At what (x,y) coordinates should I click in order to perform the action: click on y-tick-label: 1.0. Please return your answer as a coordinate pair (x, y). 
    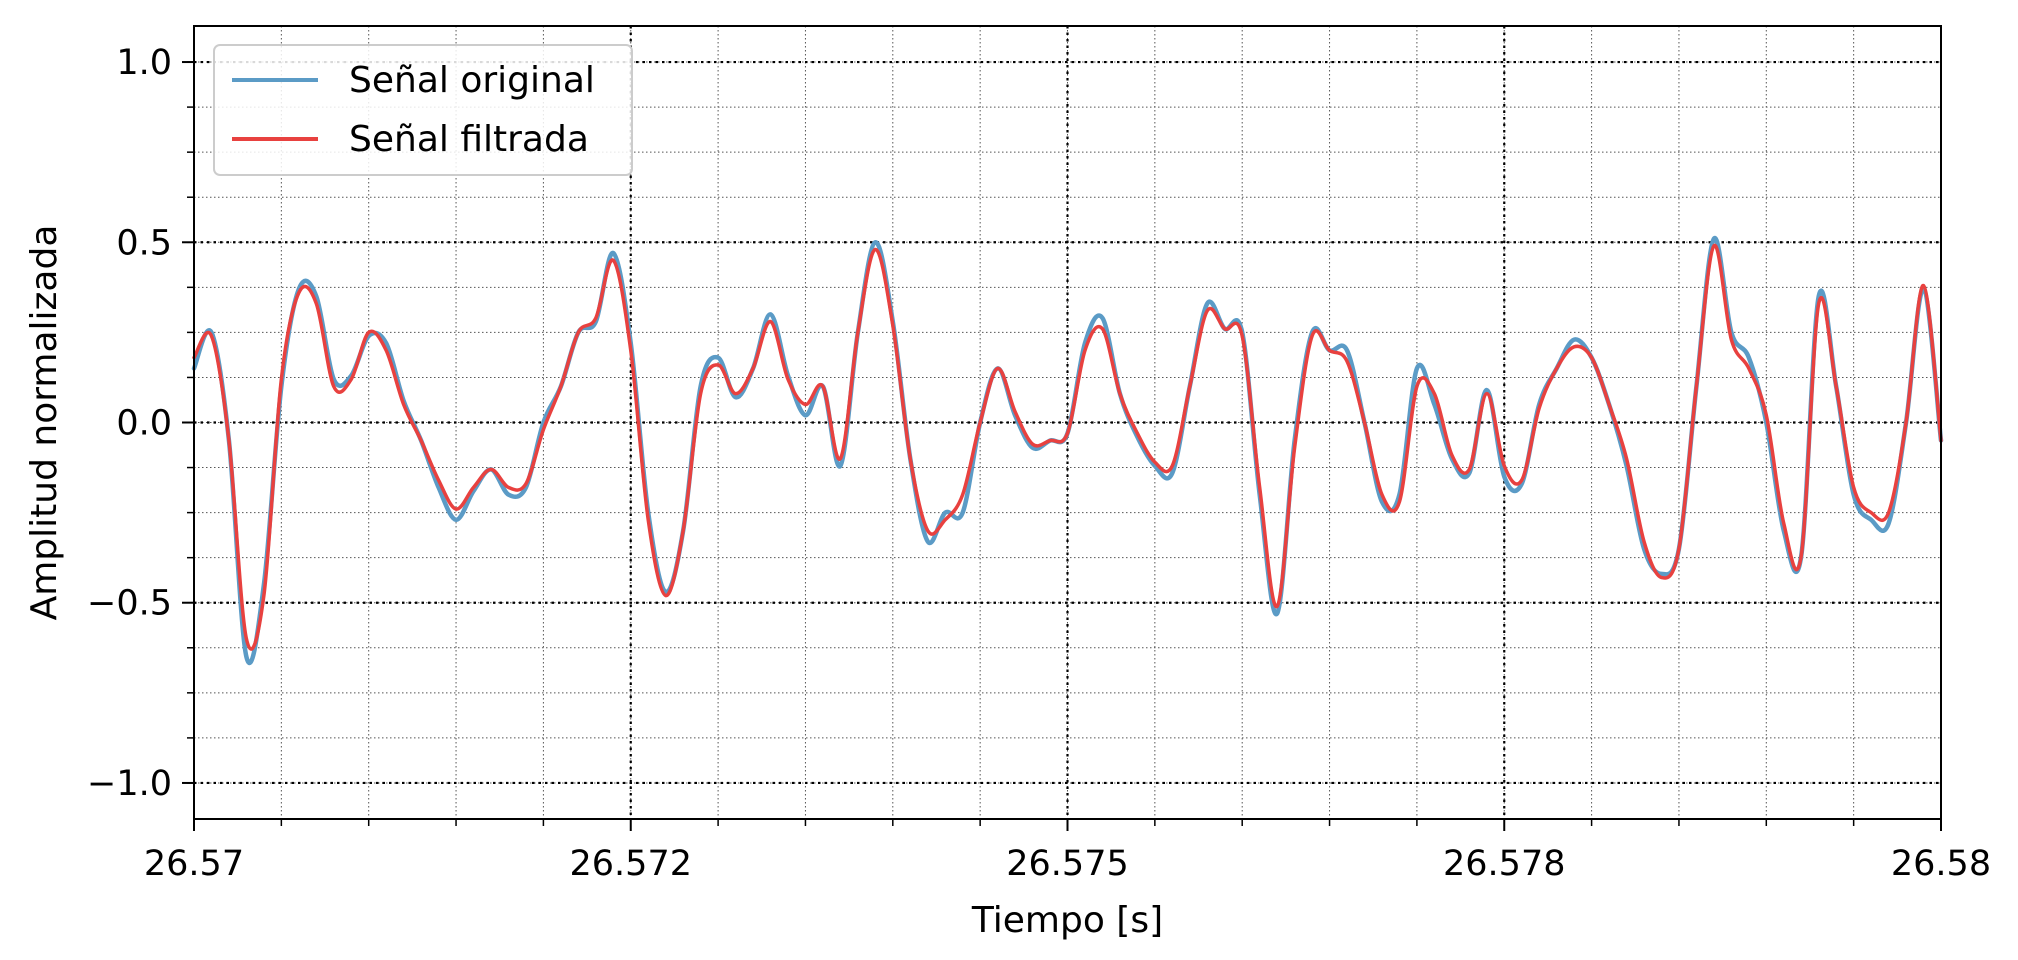
    Looking at the image, I should click on (144, 63).